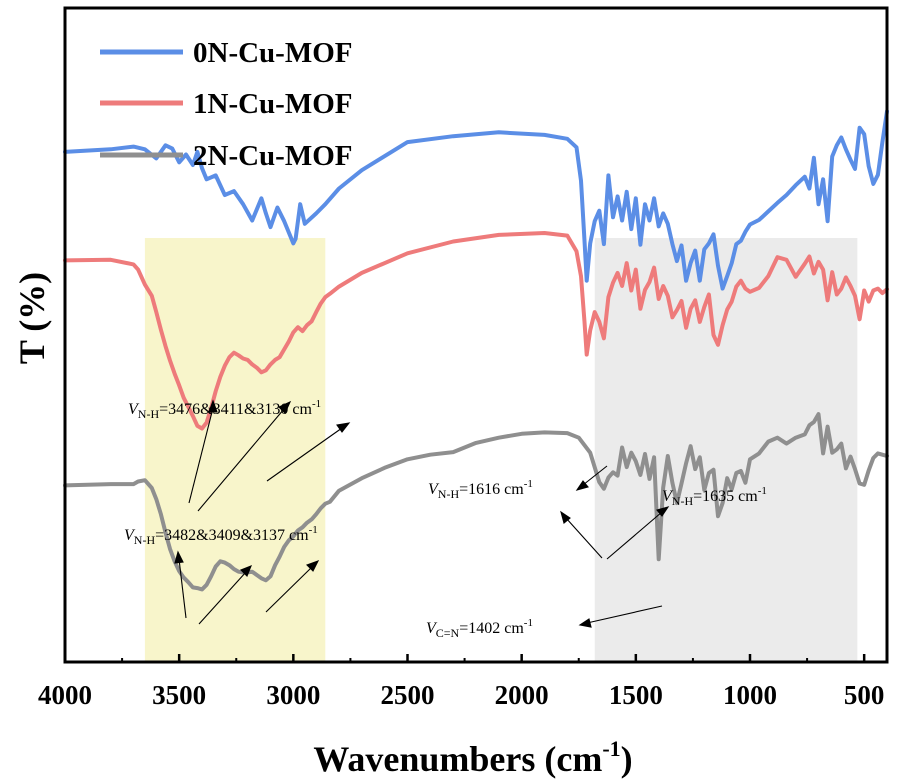 The width and height of the screenshot is (898, 784). What do you see at coordinates (32, 318) in the screenshot?
I see `y-axis-title: T (%)` at bounding box center [32, 318].